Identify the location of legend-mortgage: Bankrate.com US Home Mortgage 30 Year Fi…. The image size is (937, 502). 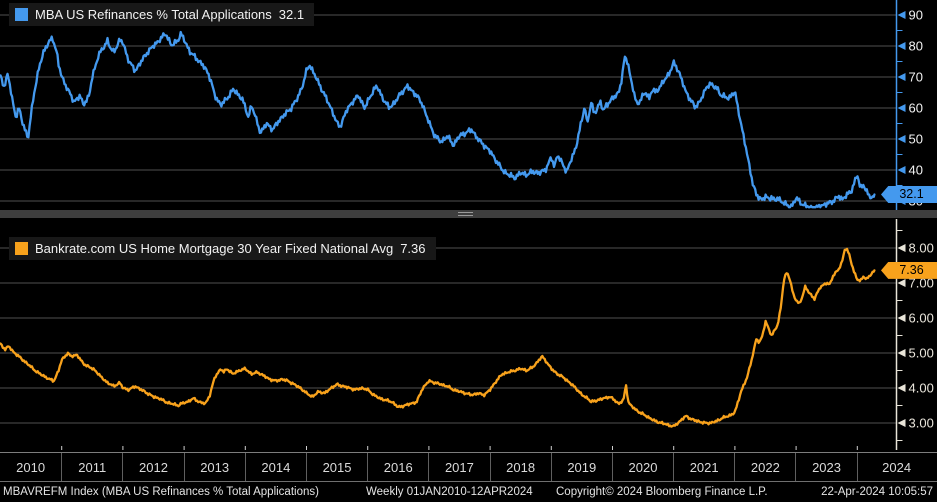
(222, 248).